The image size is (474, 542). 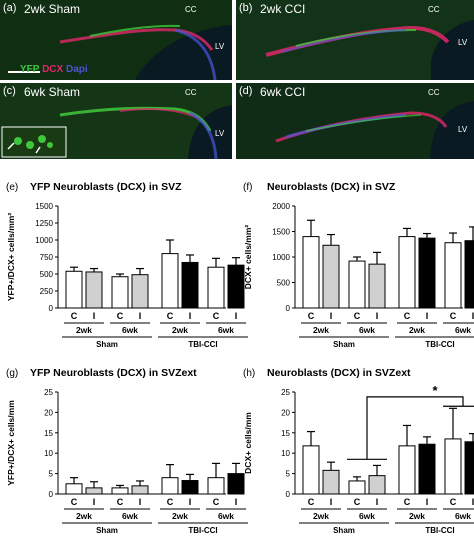 I want to click on stain-dapi: Dapi, so click(x=76, y=69).